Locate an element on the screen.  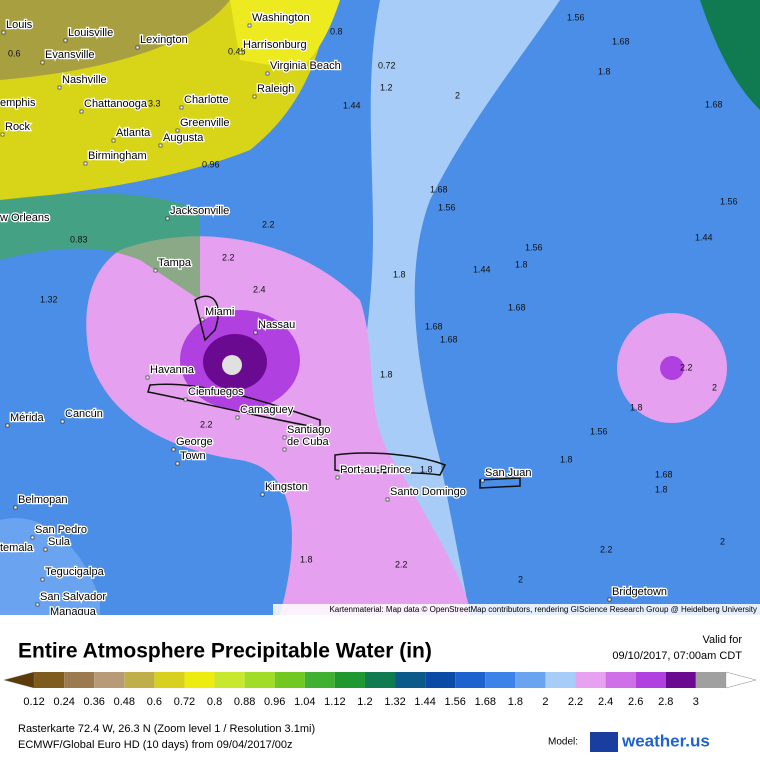
contour-label: 0.72 is located at coordinates (387, 65).